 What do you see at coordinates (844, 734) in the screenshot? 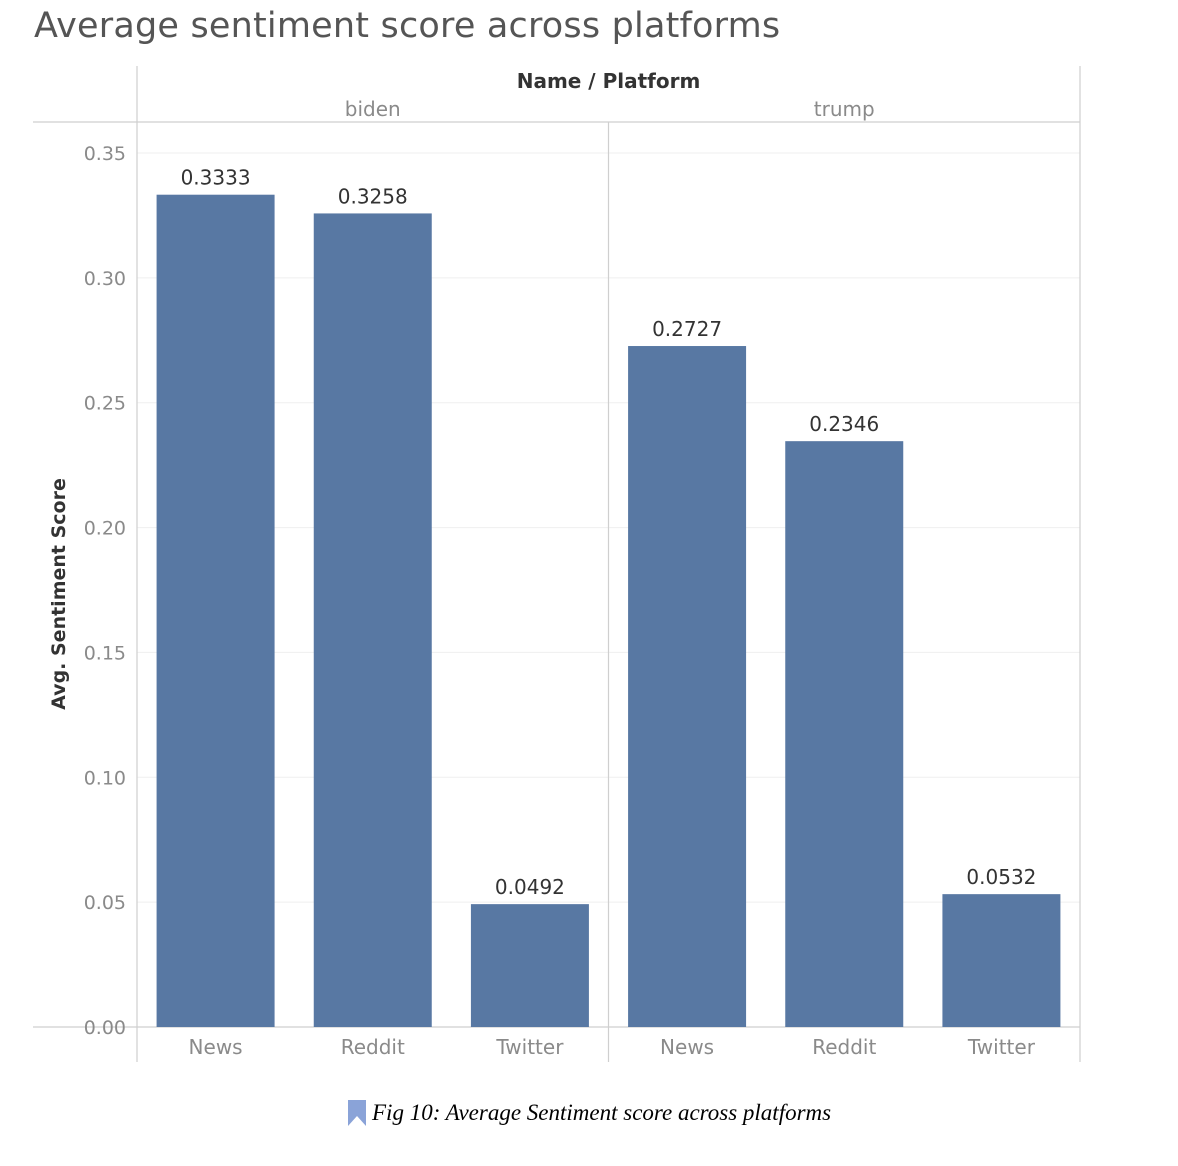
I see `bar-trump-reddit` at bounding box center [844, 734].